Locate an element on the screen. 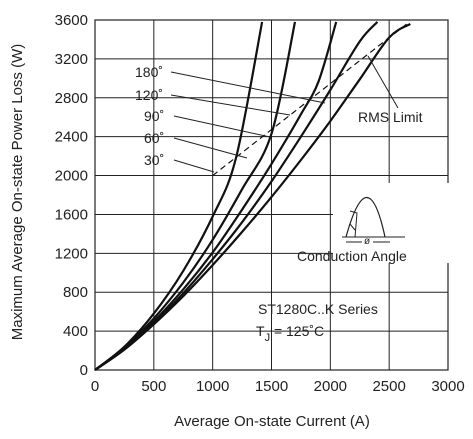  leader-lines is located at coordinates (248, 122).